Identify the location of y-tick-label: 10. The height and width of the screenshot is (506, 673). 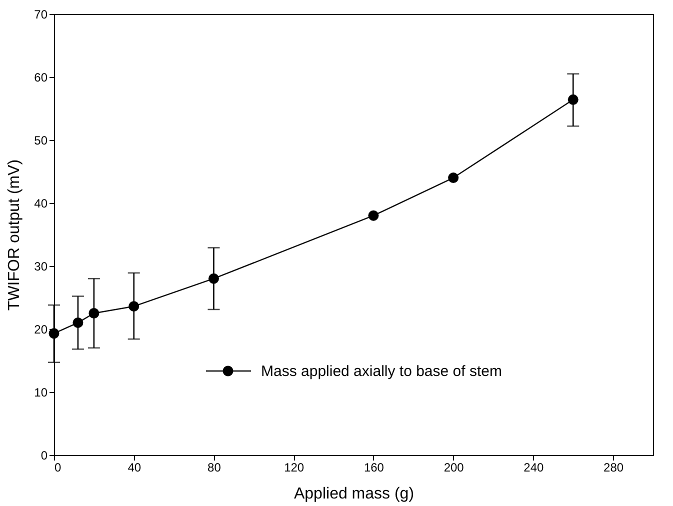
(41, 393).